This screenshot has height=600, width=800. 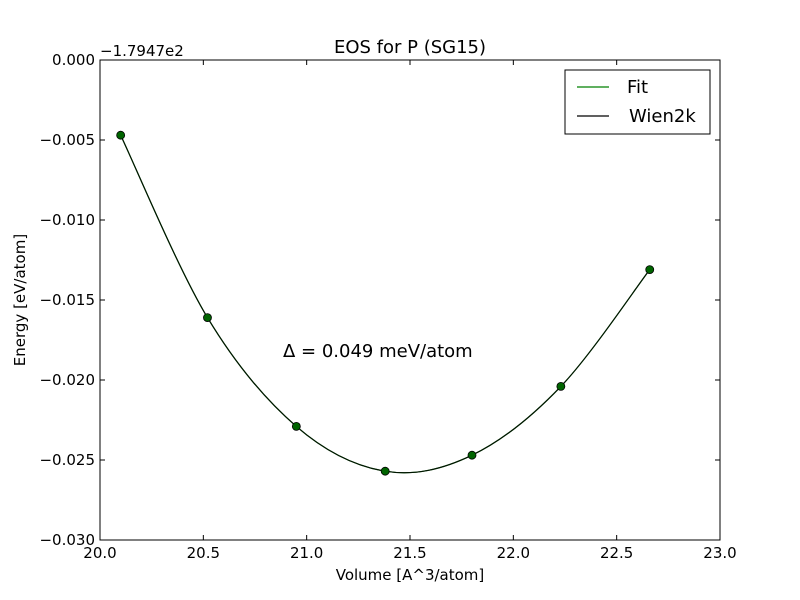 I want to click on x-tick-label: 21.0, so click(x=306, y=553).